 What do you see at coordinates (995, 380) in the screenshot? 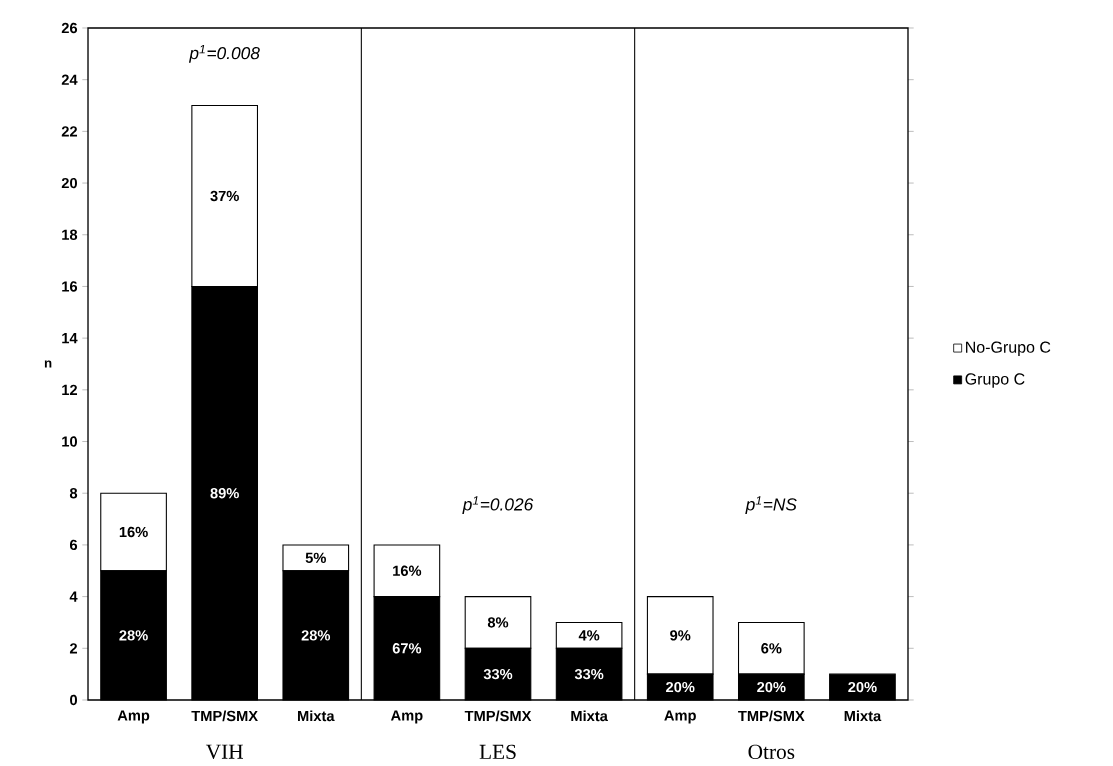
I see `legend-label: Grupo C` at bounding box center [995, 380].